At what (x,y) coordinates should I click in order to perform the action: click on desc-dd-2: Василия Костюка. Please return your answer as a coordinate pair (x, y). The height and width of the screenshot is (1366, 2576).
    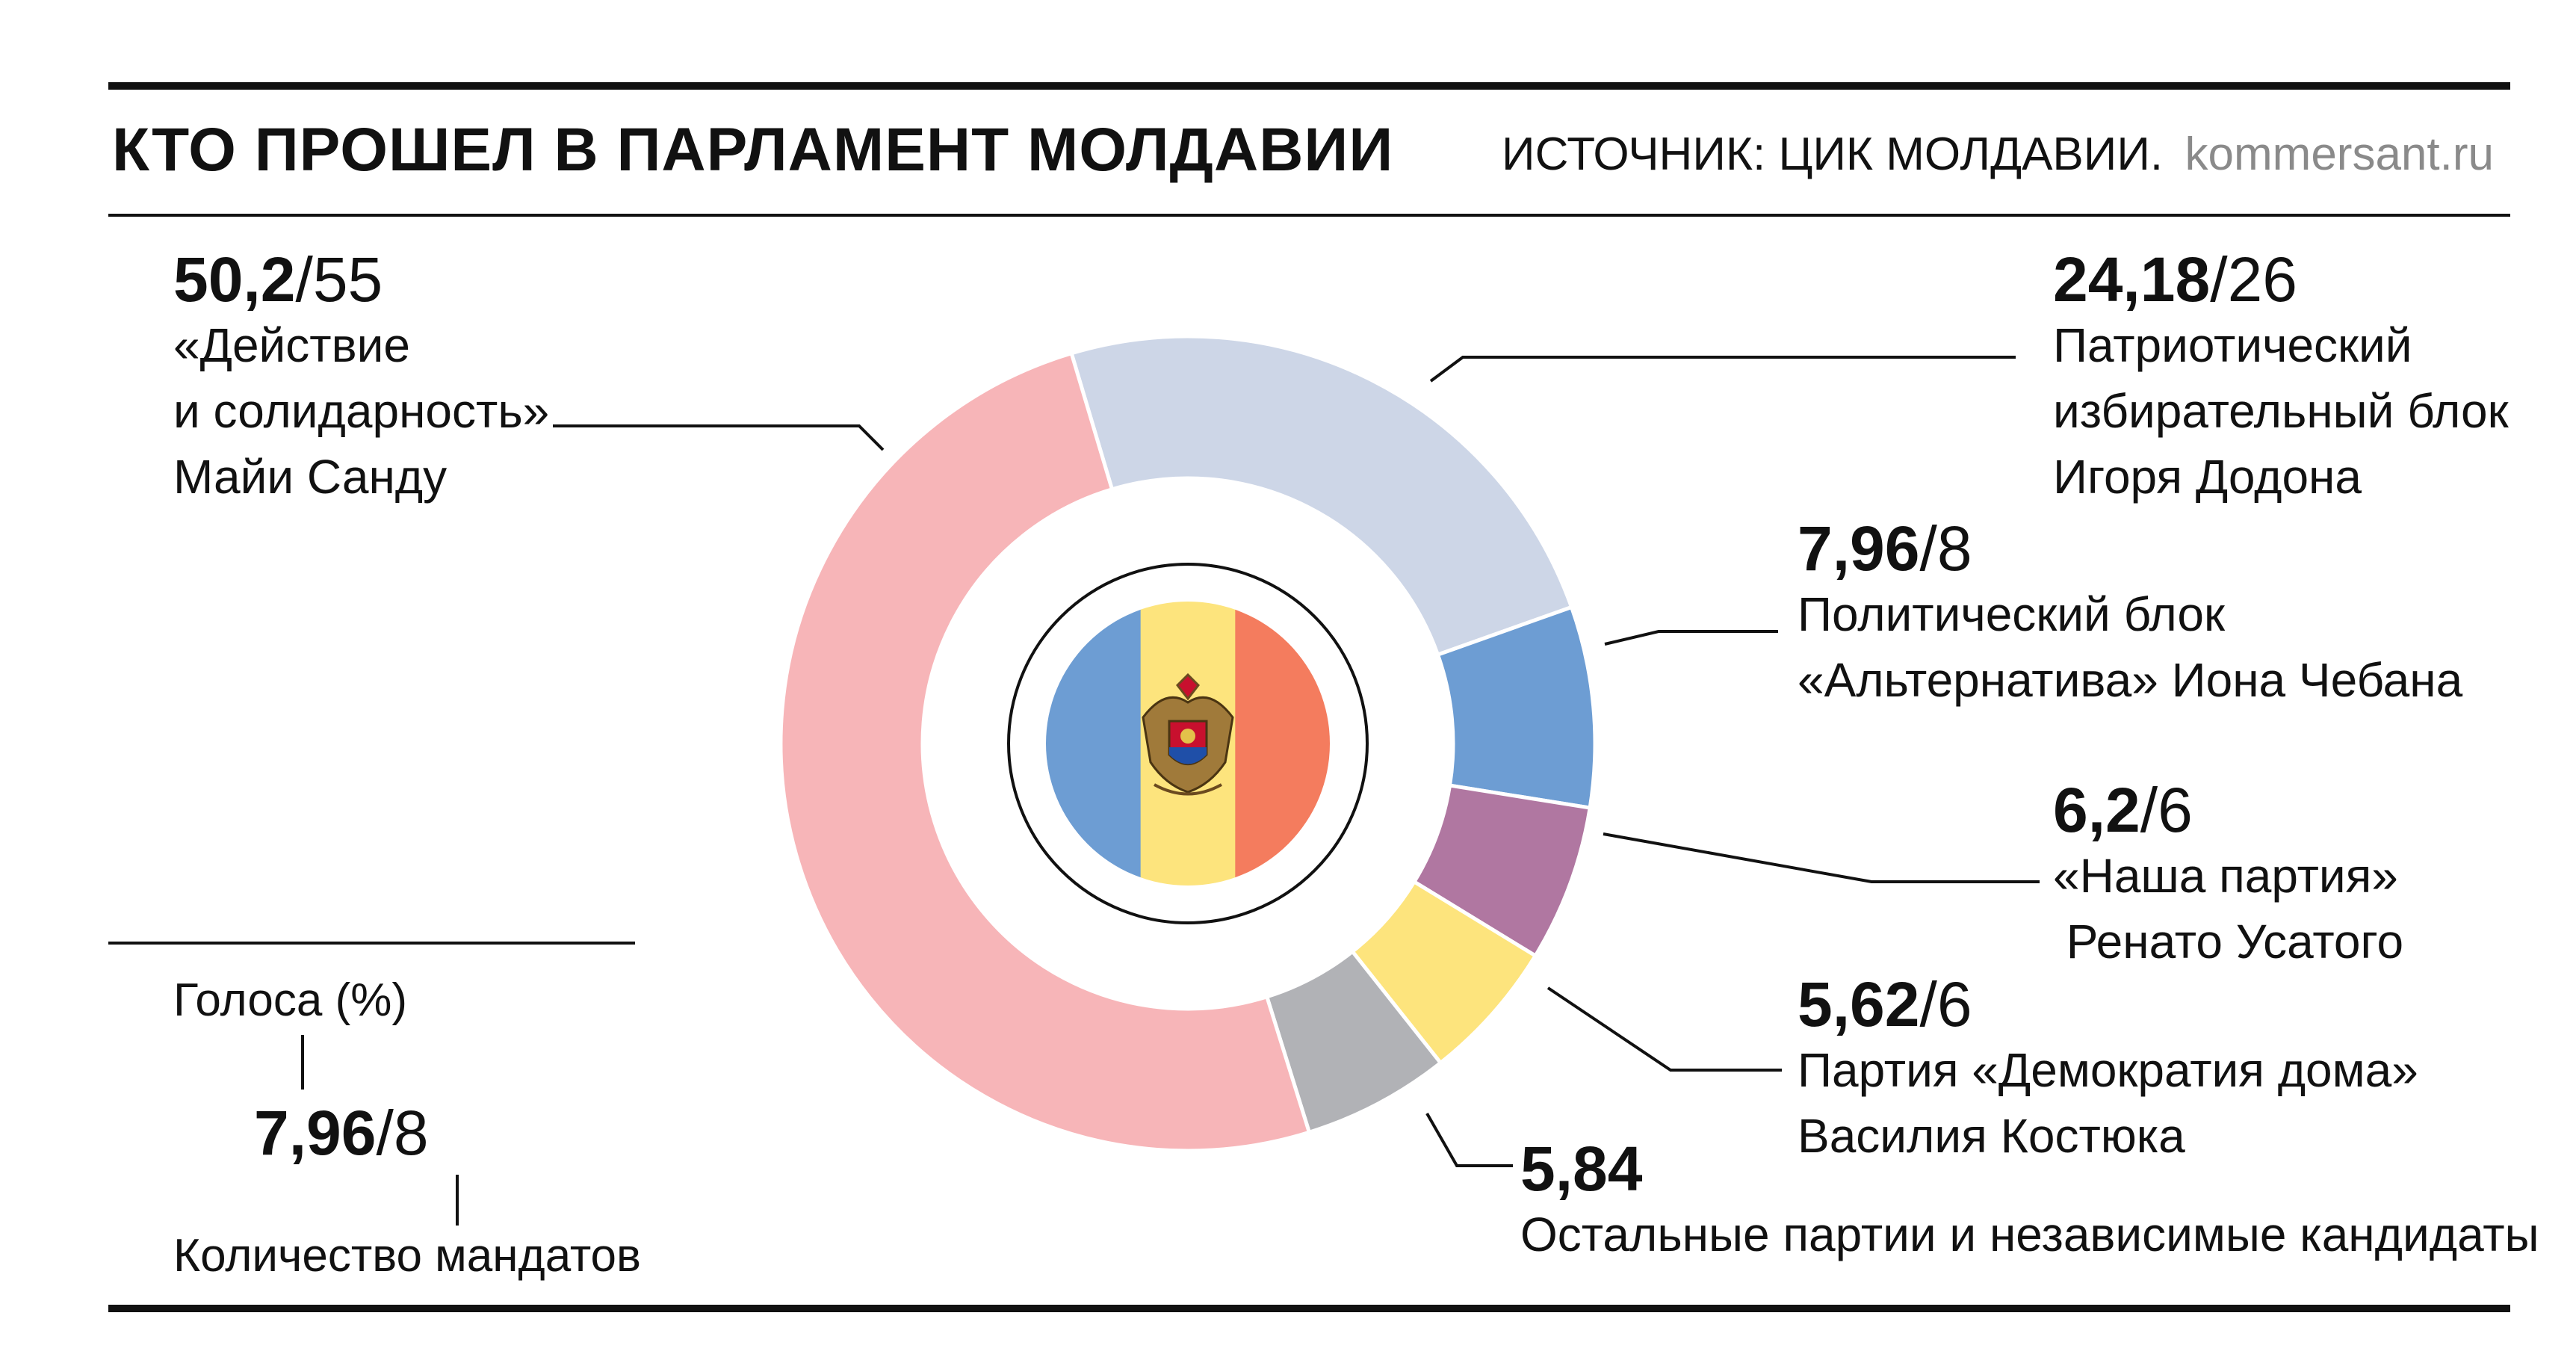
    Looking at the image, I should click on (1991, 1136).